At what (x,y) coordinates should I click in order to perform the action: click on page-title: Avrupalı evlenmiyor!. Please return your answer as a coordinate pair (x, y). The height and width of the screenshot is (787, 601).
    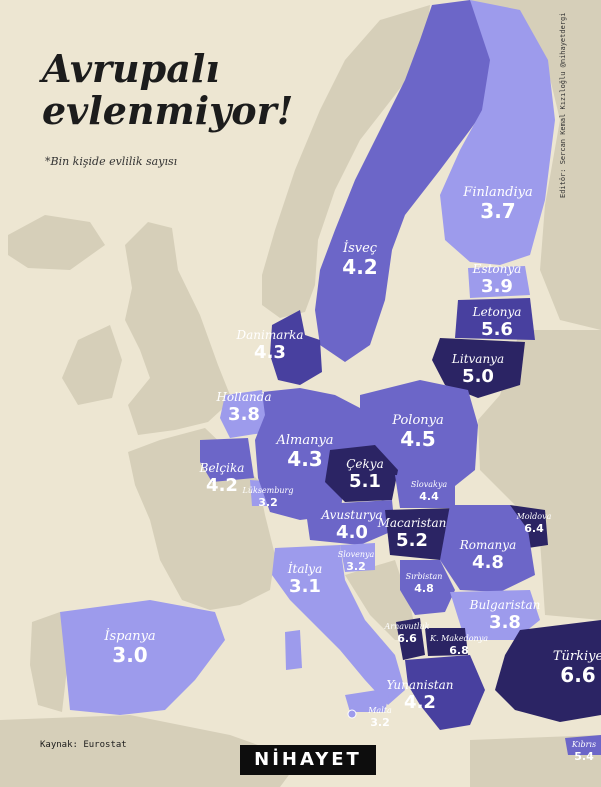
    Looking at the image, I should click on (167, 90).